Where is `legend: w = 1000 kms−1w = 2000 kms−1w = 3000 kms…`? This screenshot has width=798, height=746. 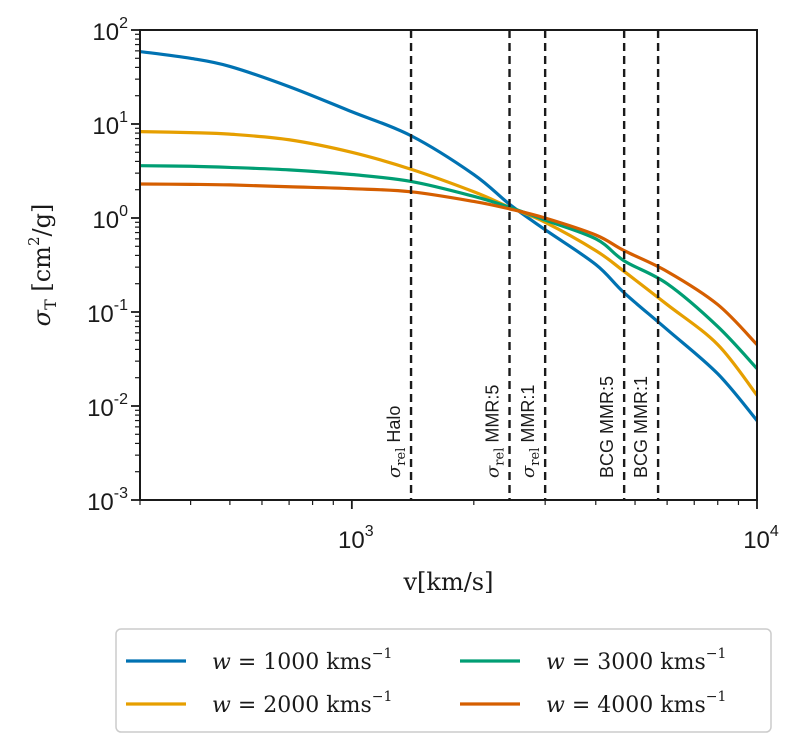 legend: w = 1000 kms−1w = 2000 kms−1w = 3000 kms… is located at coordinates (443, 680).